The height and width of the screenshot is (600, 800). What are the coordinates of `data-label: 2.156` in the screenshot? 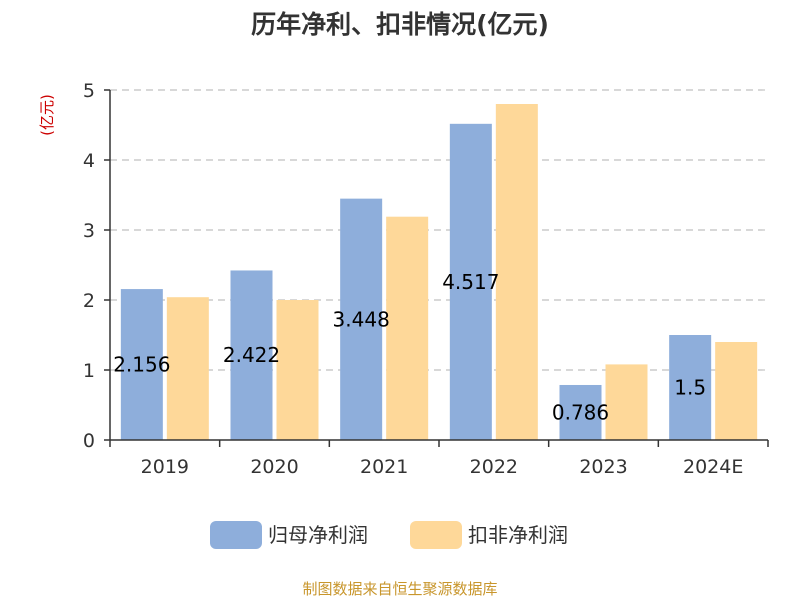 It's located at (141, 365).